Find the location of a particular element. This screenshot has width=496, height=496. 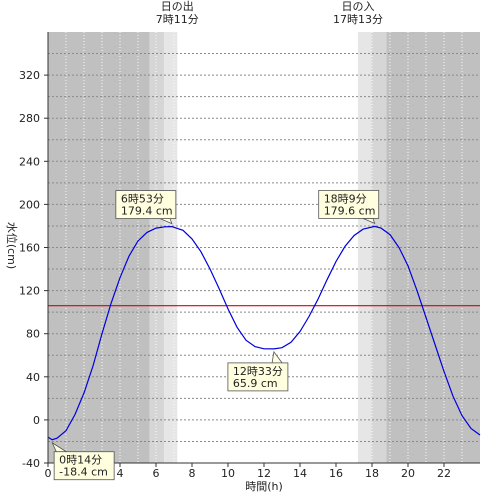

callout-time: 6時53分 is located at coordinates (142, 199).